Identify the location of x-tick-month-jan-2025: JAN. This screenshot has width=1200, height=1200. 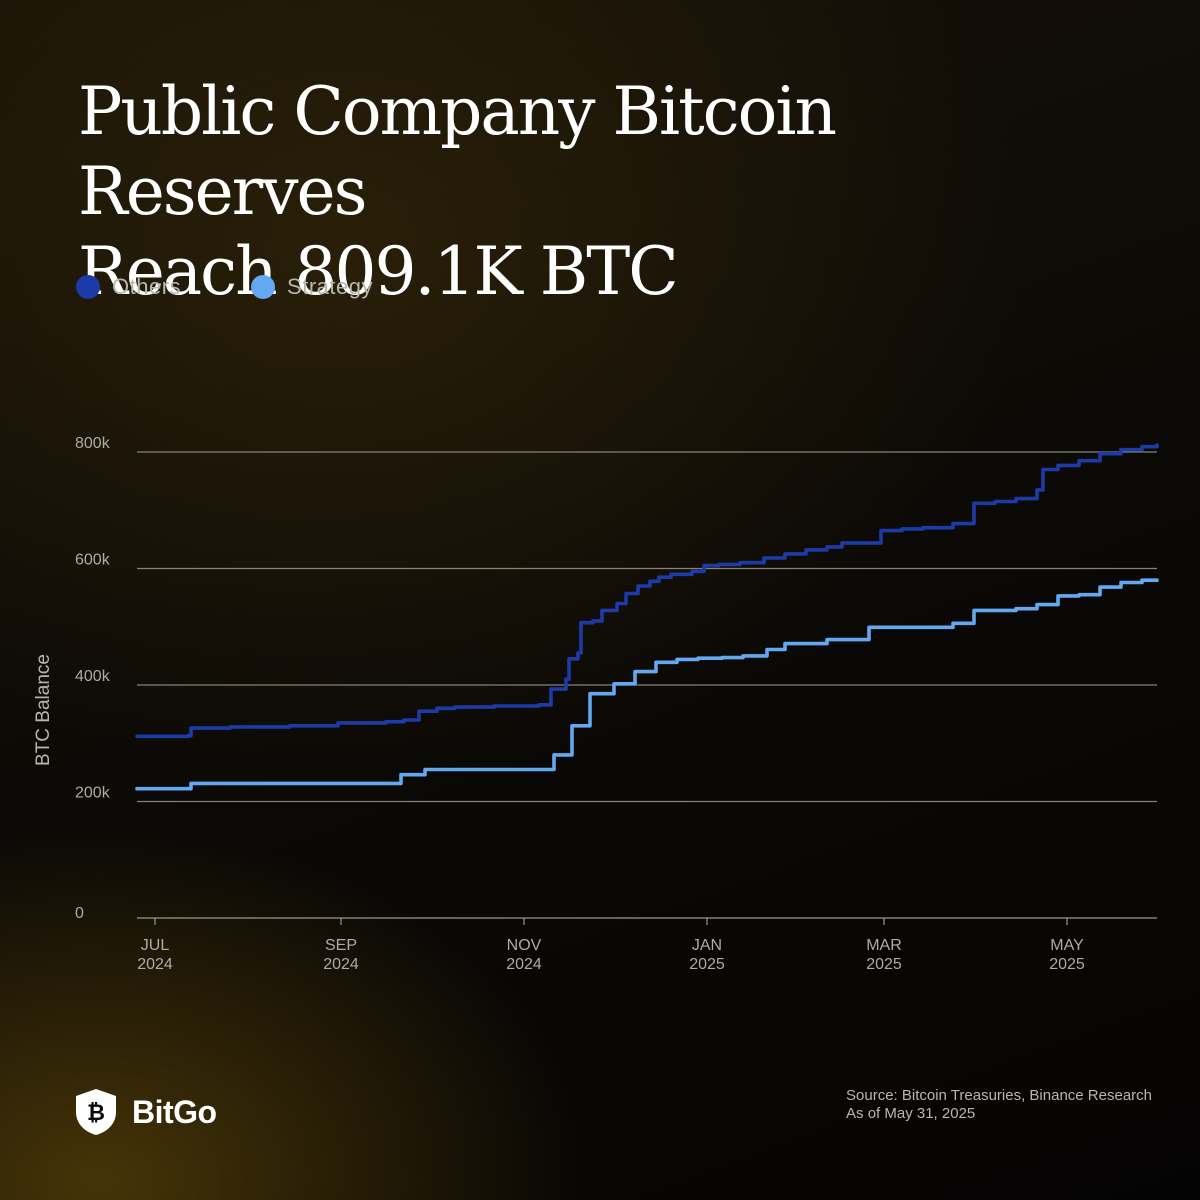
(707, 945).